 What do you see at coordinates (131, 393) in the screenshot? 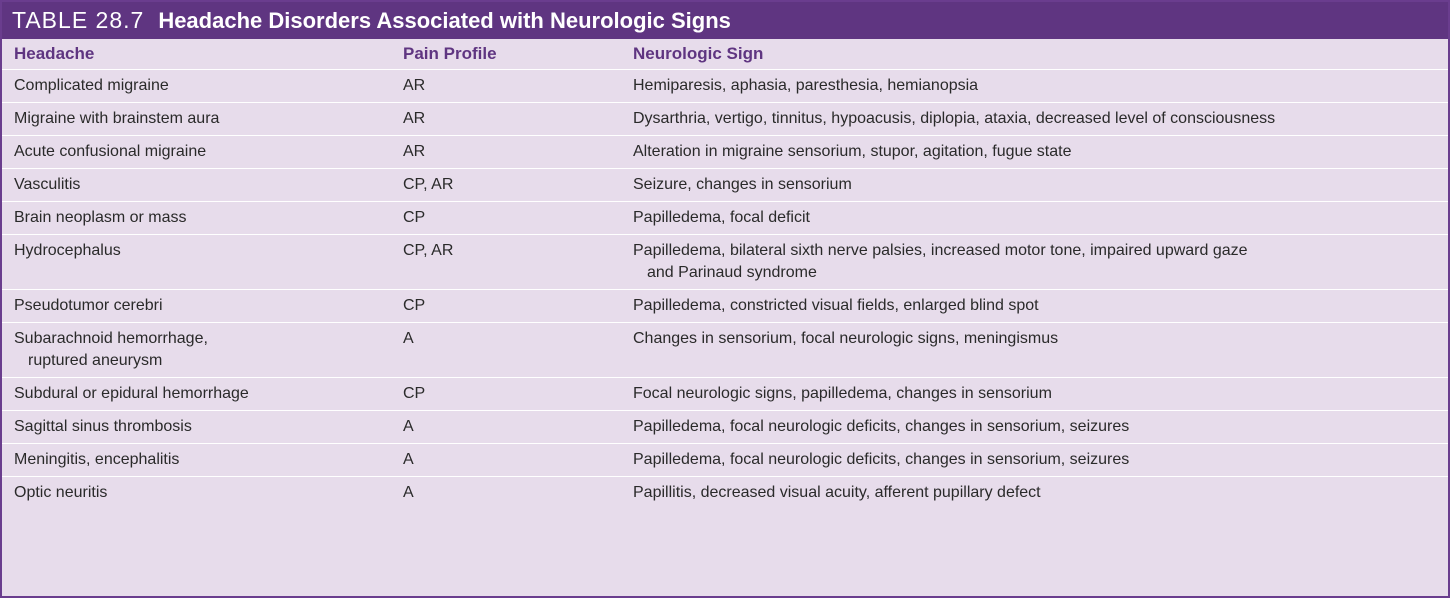
I see `headache-cell-text: Subdural or epidural hemorrhage` at bounding box center [131, 393].